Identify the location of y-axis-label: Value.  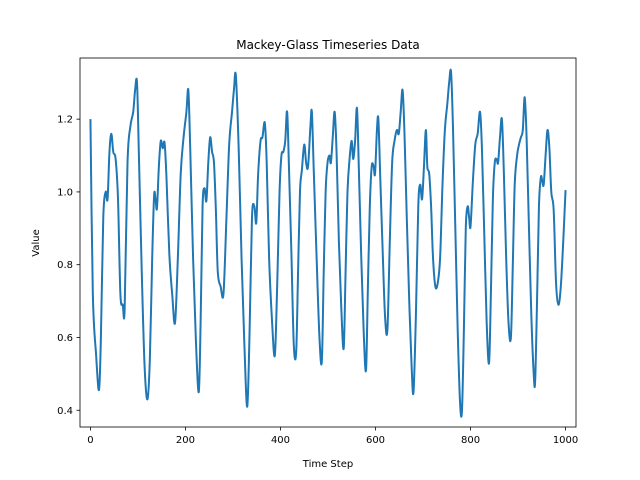
(36, 242).